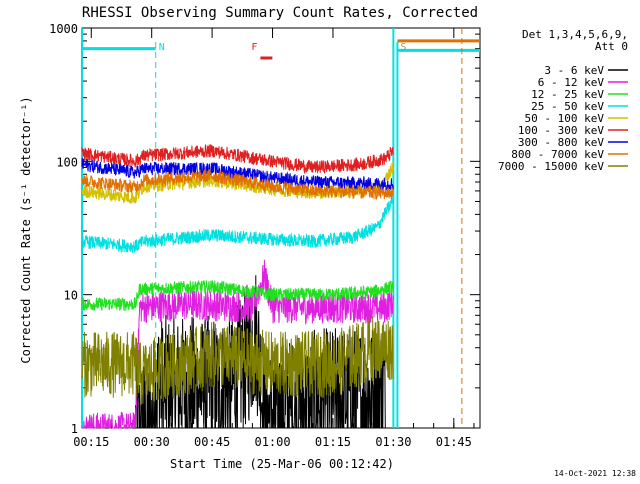 The height and width of the screenshot is (484, 640). Describe the element at coordinates (393, 442) in the screenshot. I see `x-tick-label: 01:30` at that location.